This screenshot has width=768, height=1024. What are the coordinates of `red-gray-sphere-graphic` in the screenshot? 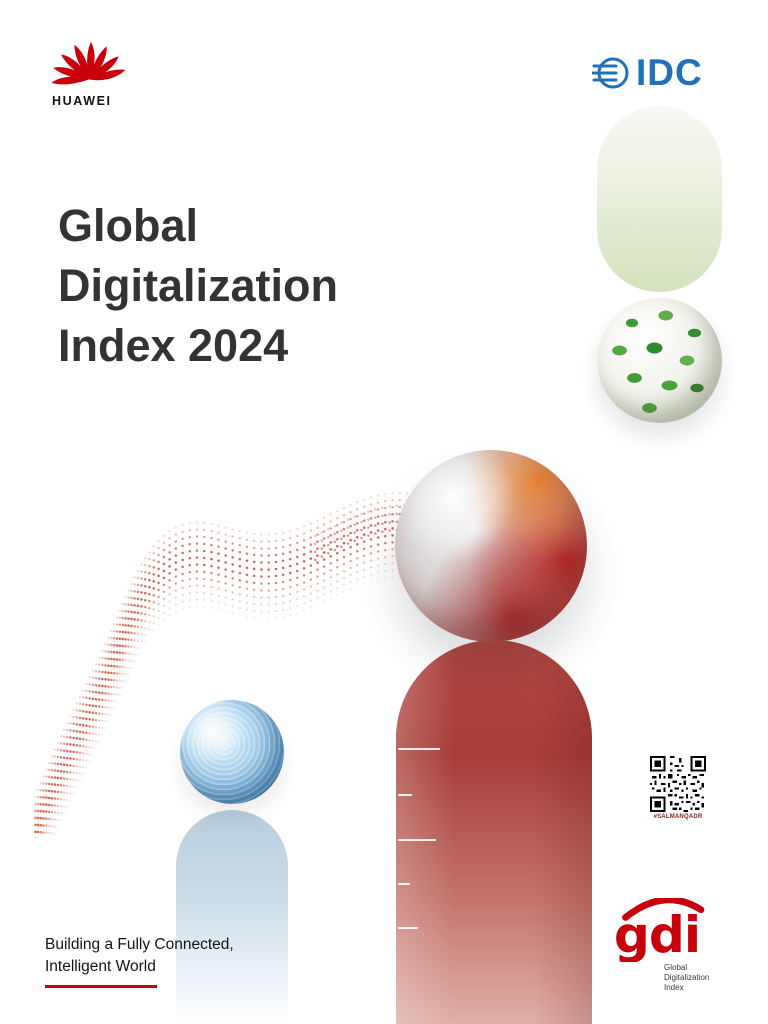 It's located at (491, 546).